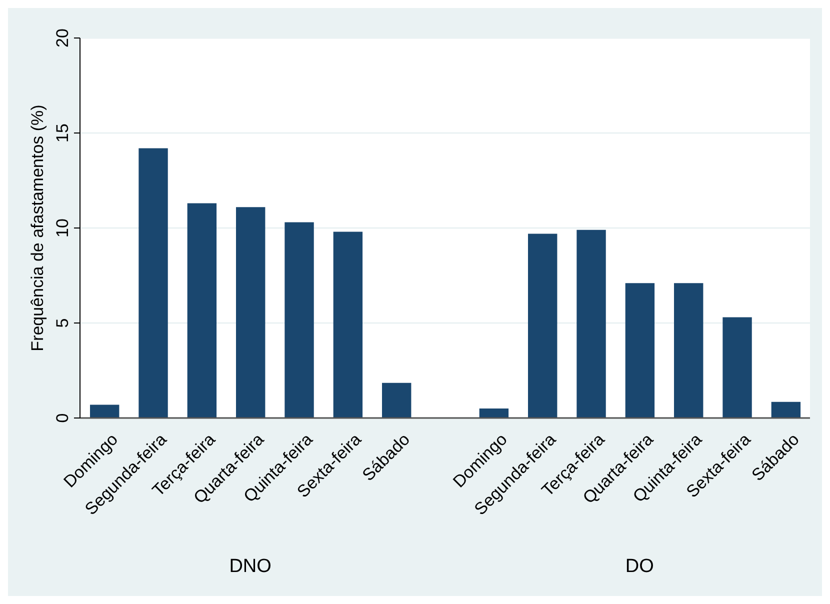 This screenshot has height=604, width=830. Describe the element at coordinates (62, 323) in the screenshot. I see `y-tick-label: 5` at that location.